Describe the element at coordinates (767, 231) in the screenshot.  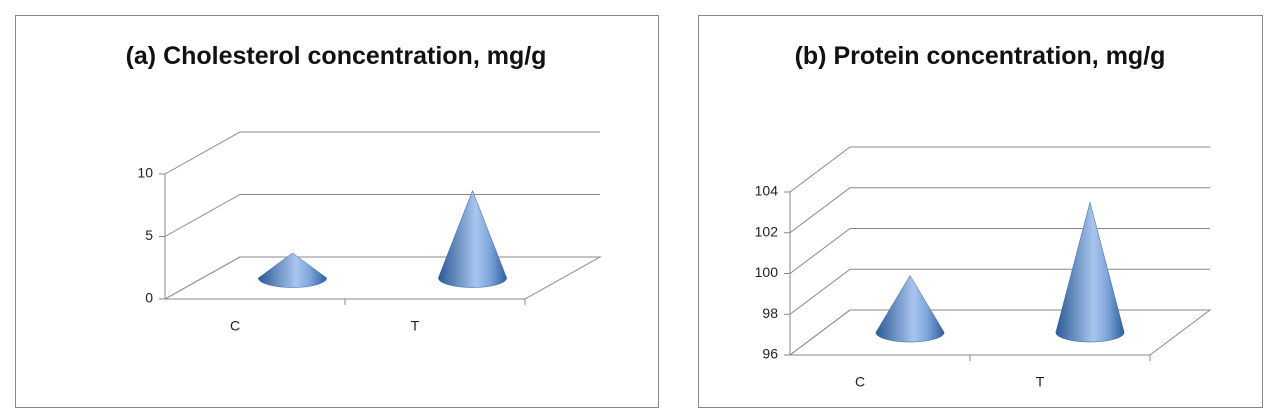
I see `y-tick-label: 102` at that location.